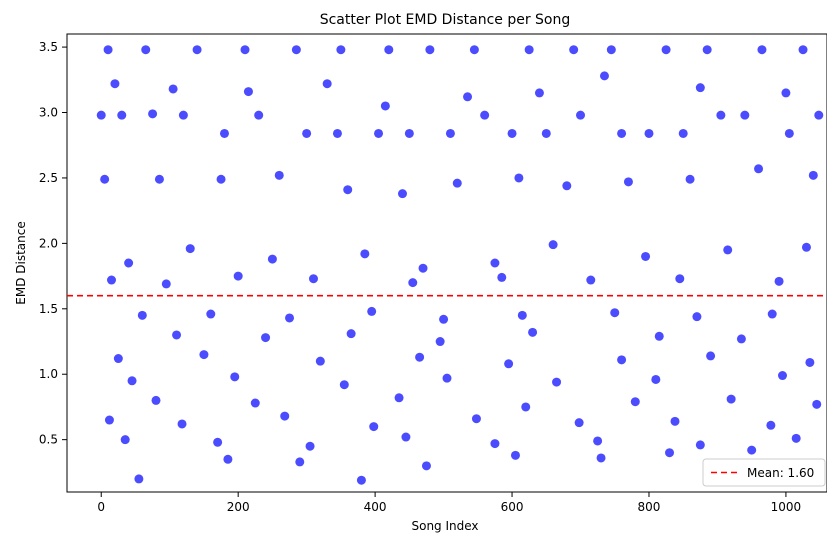 The height and width of the screenshot is (536, 827). What do you see at coordinates (786, 507) in the screenshot?
I see `x-tick-label: 1000` at bounding box center [786, 507].